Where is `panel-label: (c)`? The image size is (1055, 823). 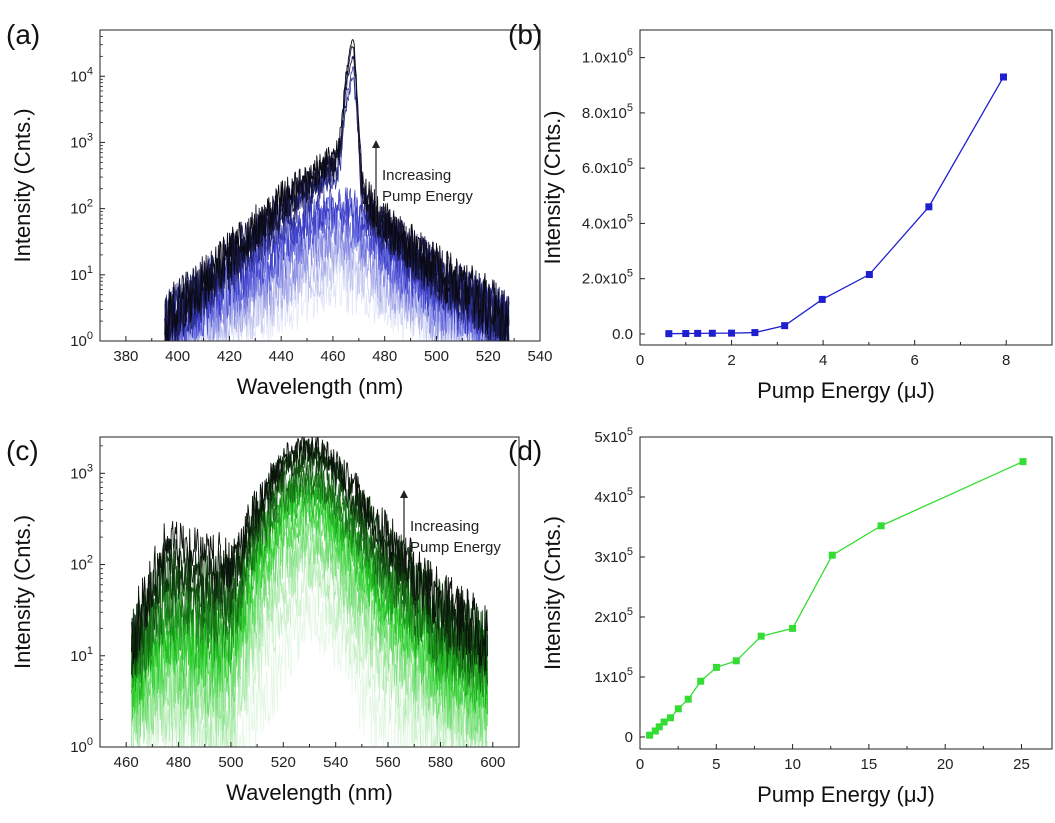
panel-label: (c) is located at coordinates (22, 450).